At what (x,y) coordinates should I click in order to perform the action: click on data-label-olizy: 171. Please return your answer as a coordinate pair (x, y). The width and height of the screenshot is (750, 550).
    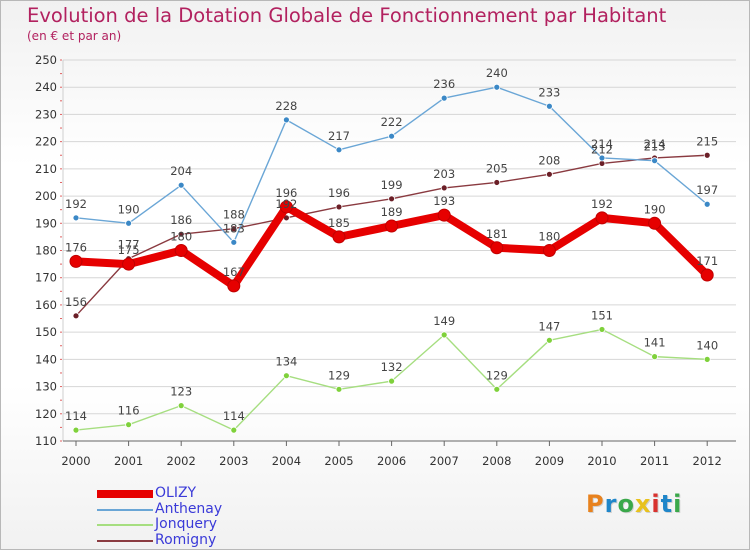
    Looking at the image, I should click on (707, 261).